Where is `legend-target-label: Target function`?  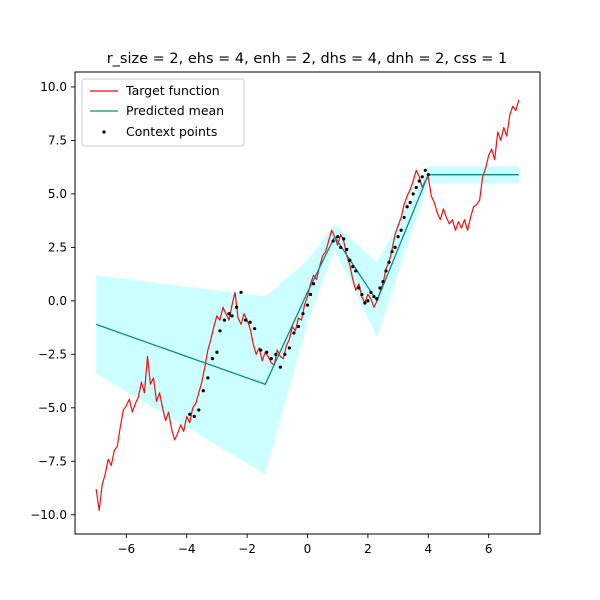
legend-target-label: Target function is located at coordinates (172, 90).